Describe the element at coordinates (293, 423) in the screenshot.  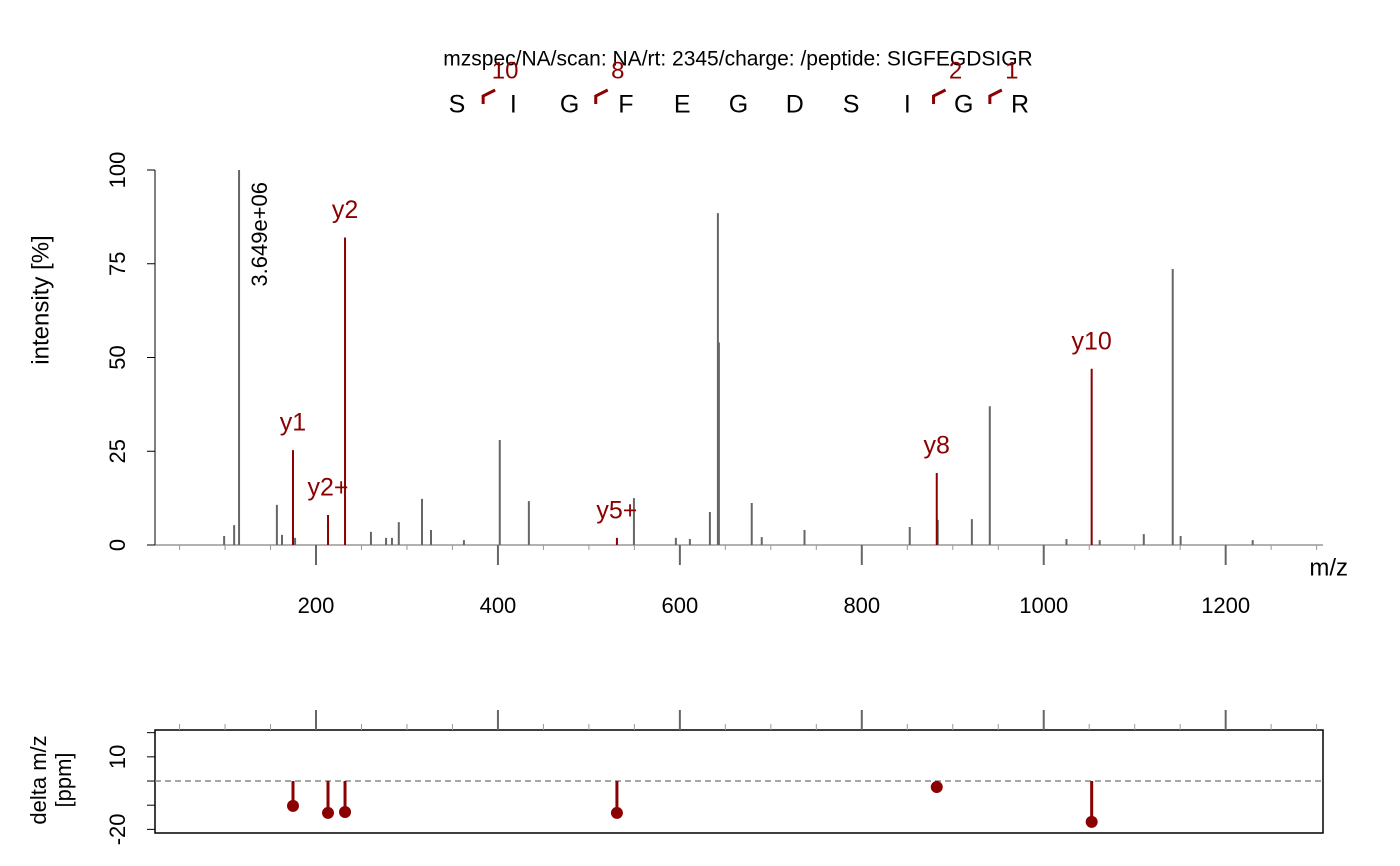
I see `peak-label: y1` at that location.